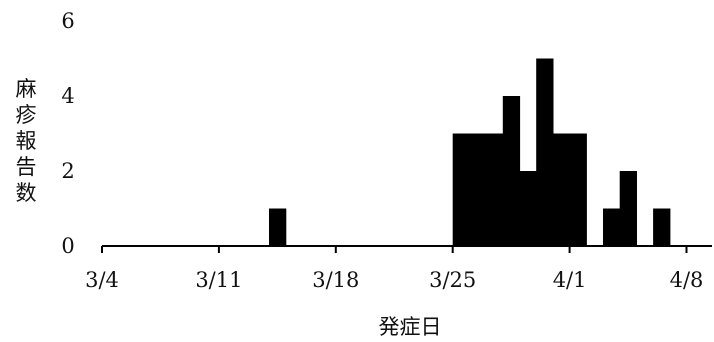 This screenshot has height=342, width=714. Describe the element at coordinates (67, 171) in the screenshot. I see `y-tick-label: 2` at that location.